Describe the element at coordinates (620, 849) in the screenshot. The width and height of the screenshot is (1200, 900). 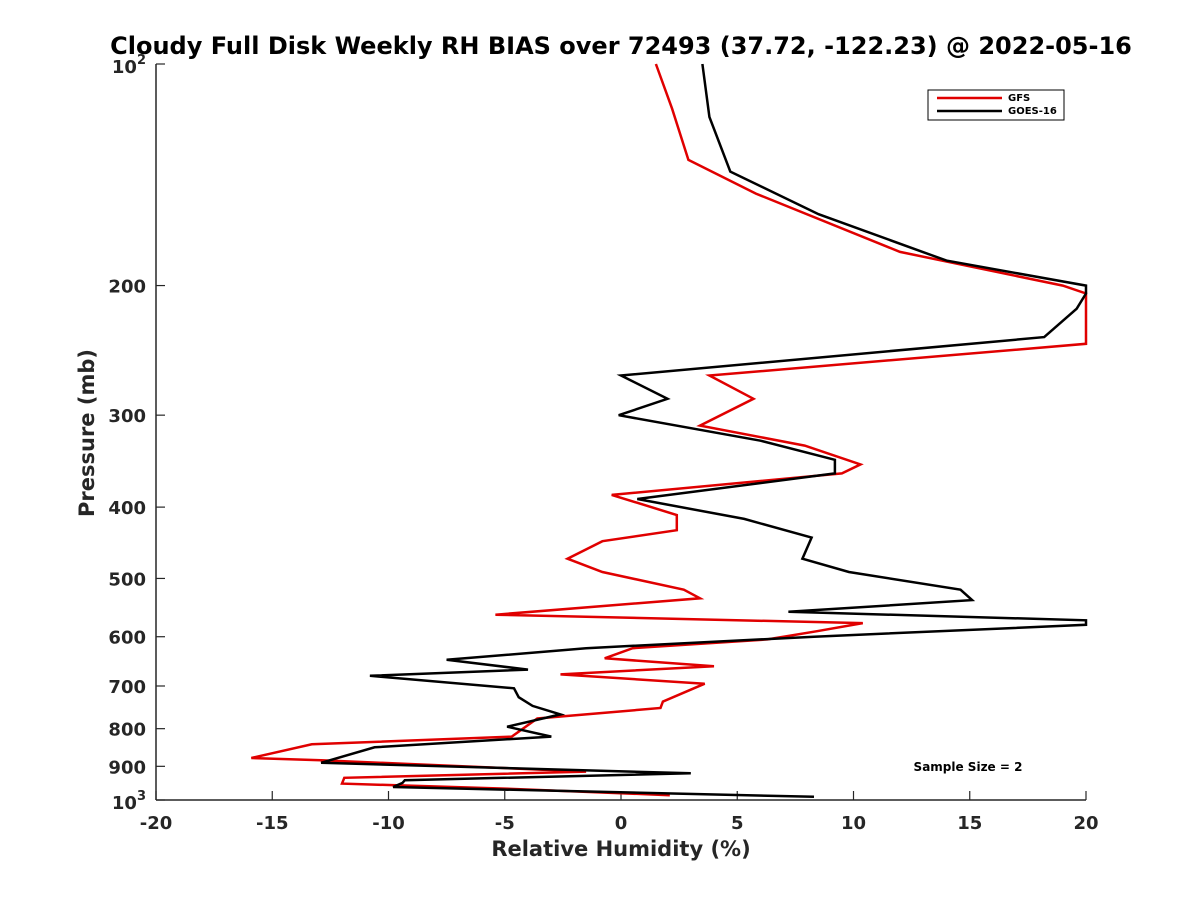
I see `x-axis-label: Relative Humidity (%)` at that location.